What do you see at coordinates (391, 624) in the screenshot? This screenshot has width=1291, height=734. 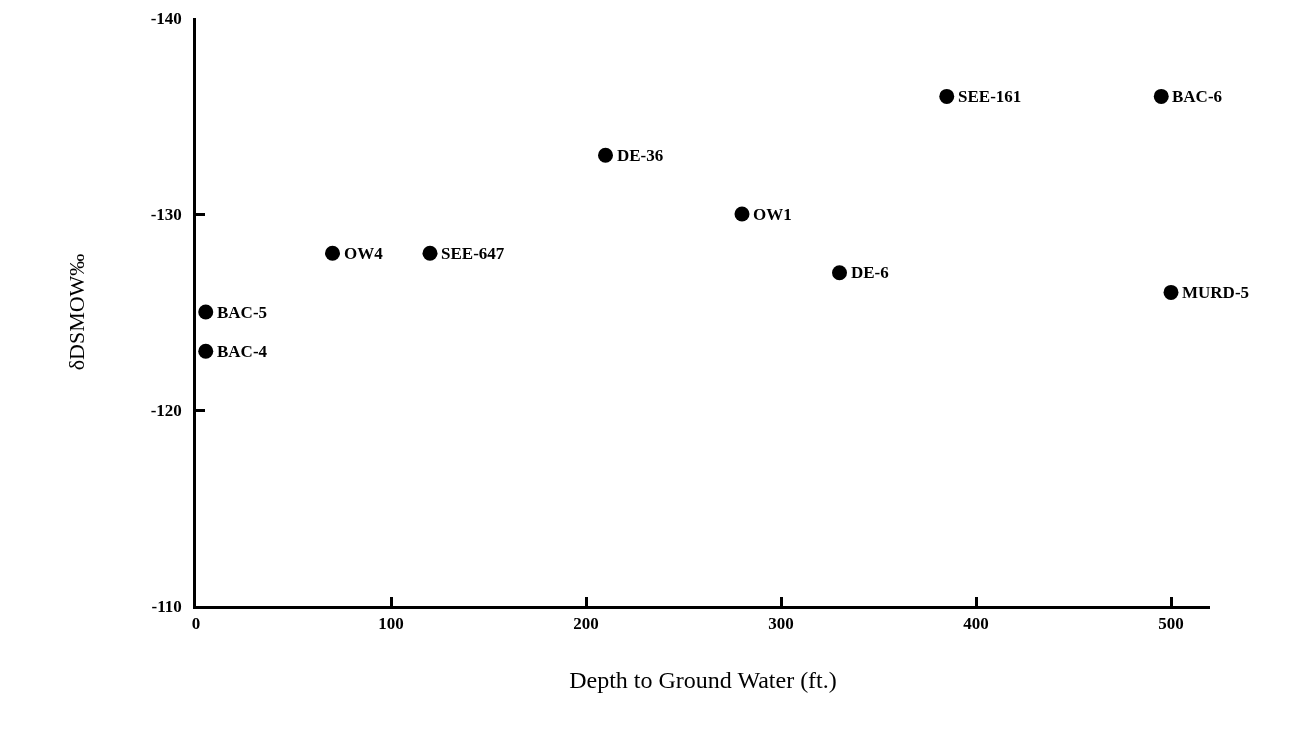 I see `x-tick-label: 100` at bounding box center [391, 624].